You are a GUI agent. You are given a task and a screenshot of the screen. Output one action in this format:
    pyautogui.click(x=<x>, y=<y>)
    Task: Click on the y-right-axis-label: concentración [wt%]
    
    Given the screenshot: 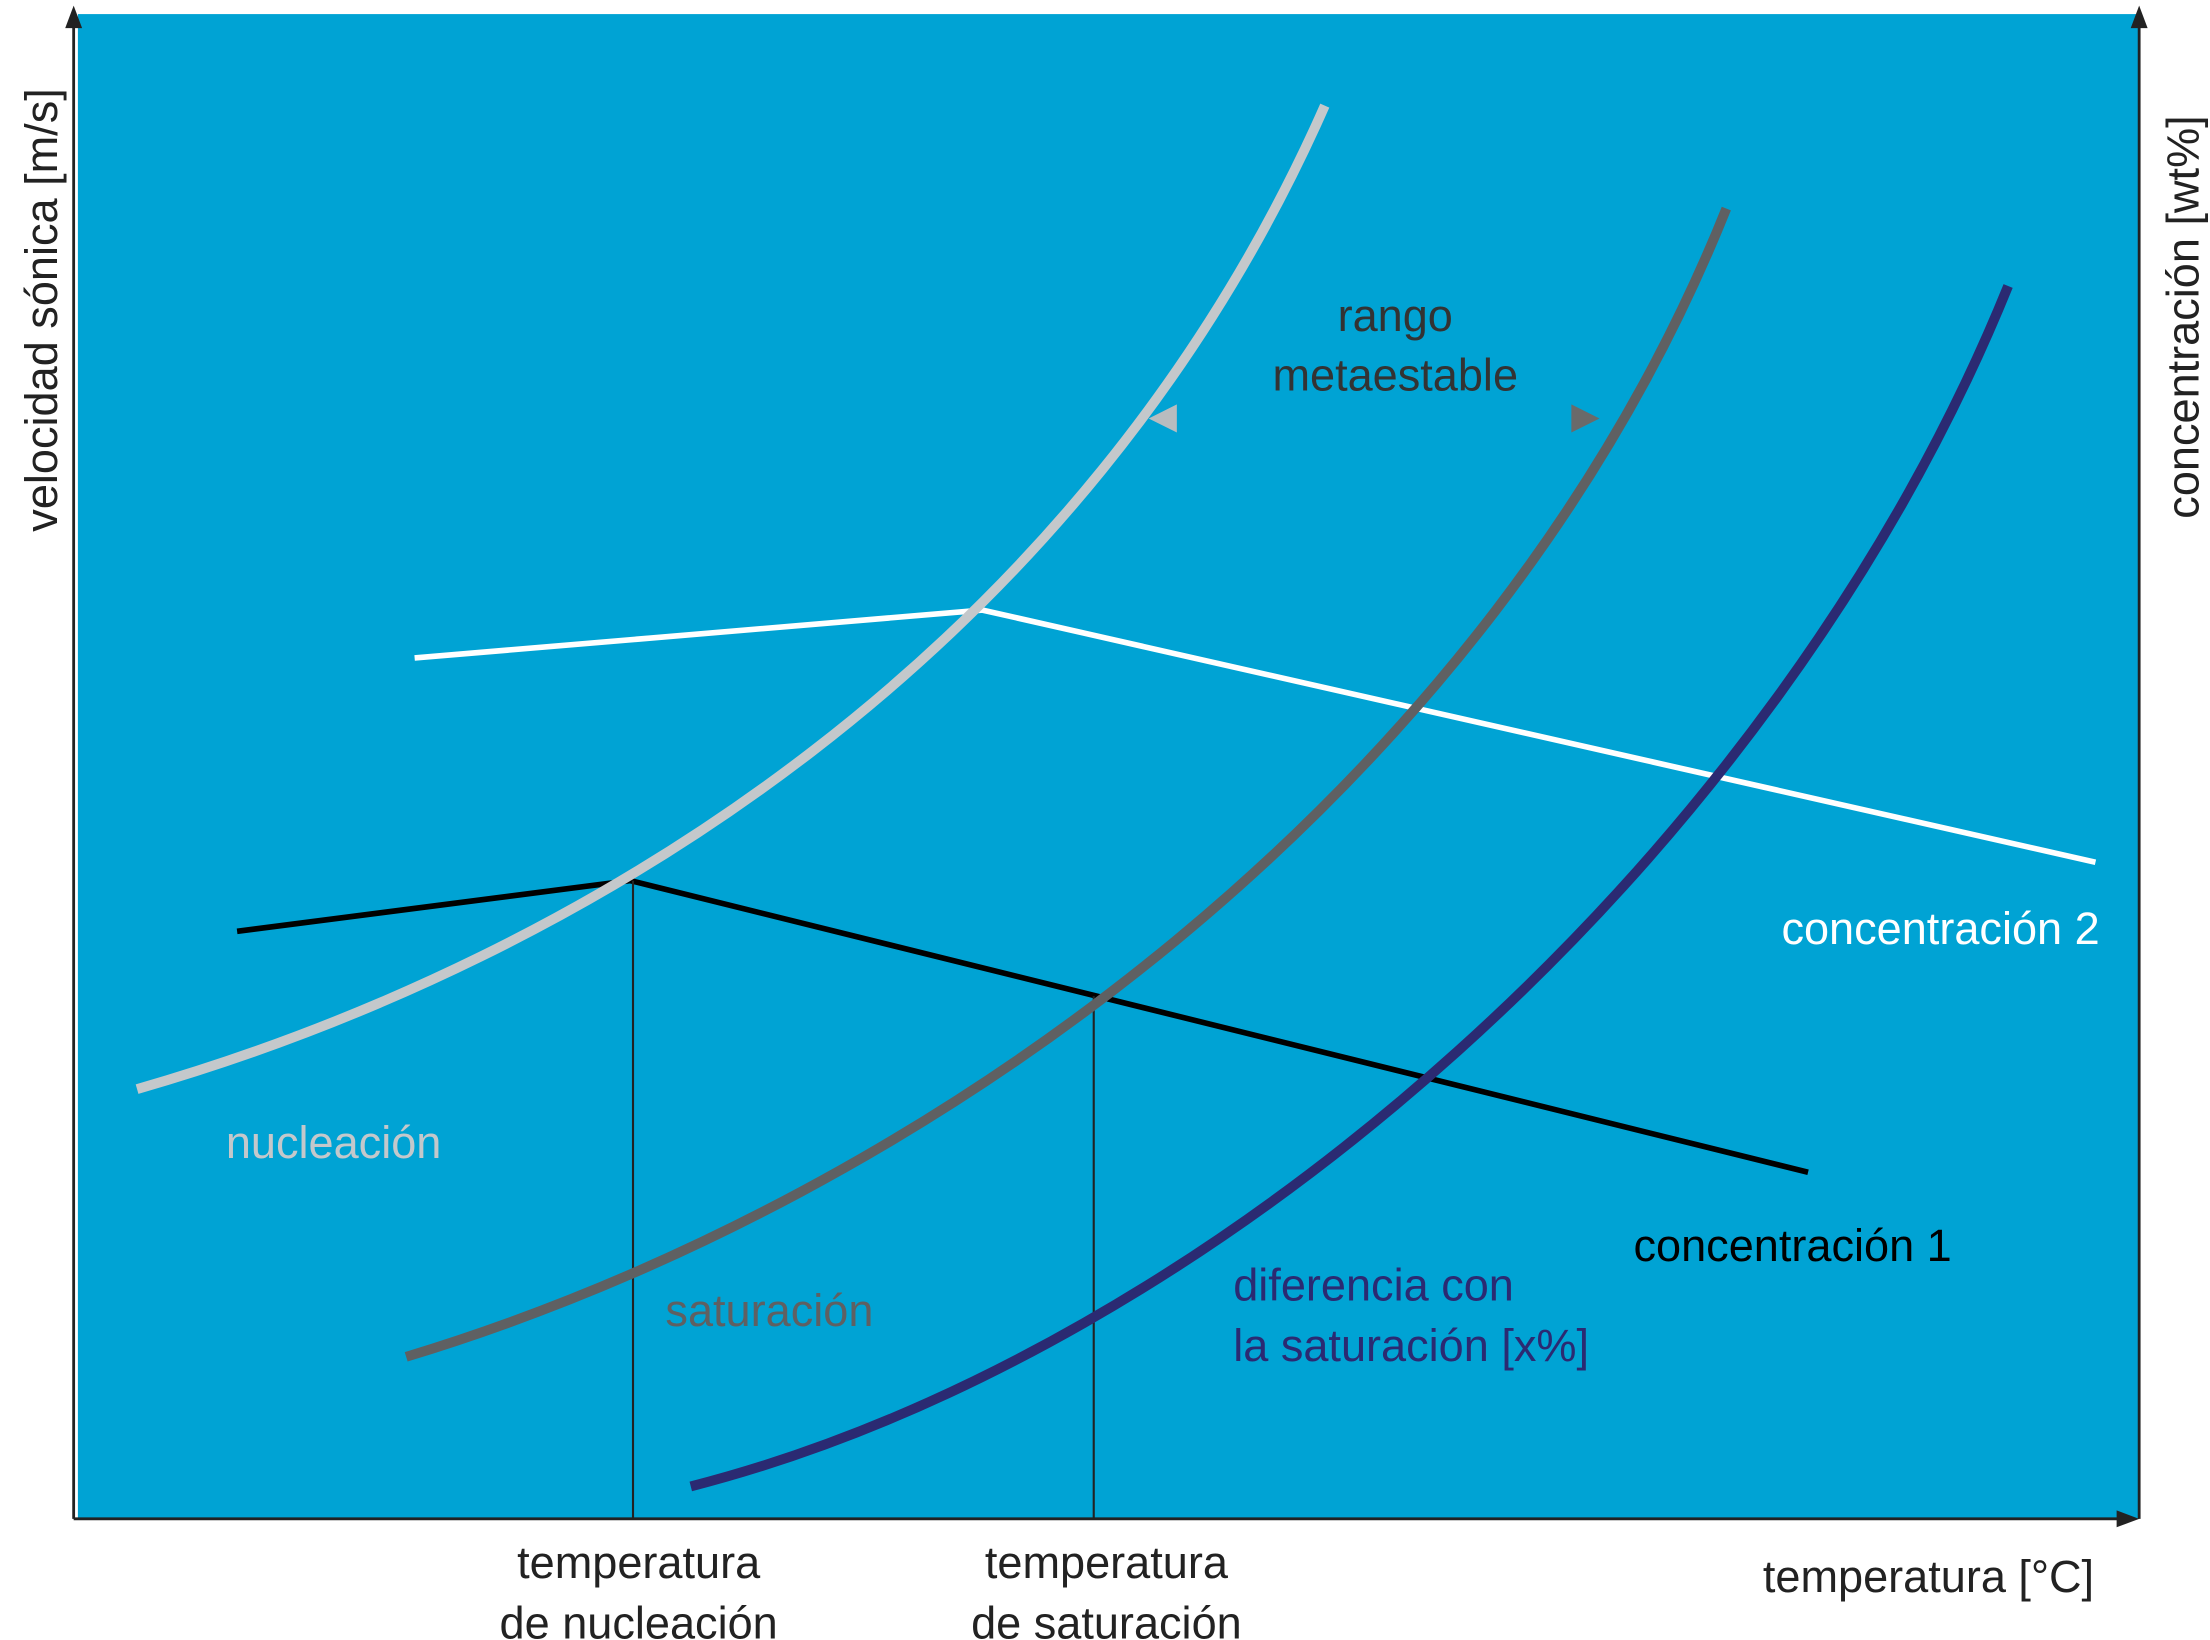 What is the action you would take?
    pyautogui.click(x=2182, y=316)
    